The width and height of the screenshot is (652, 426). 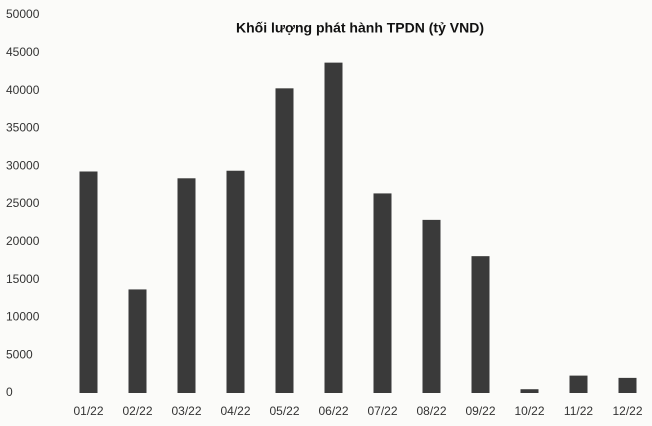 What do you see at coordinates (627, 411) in the screenshot?
I see `x-tick-label: 12/22` at bounding box center [627, 411].